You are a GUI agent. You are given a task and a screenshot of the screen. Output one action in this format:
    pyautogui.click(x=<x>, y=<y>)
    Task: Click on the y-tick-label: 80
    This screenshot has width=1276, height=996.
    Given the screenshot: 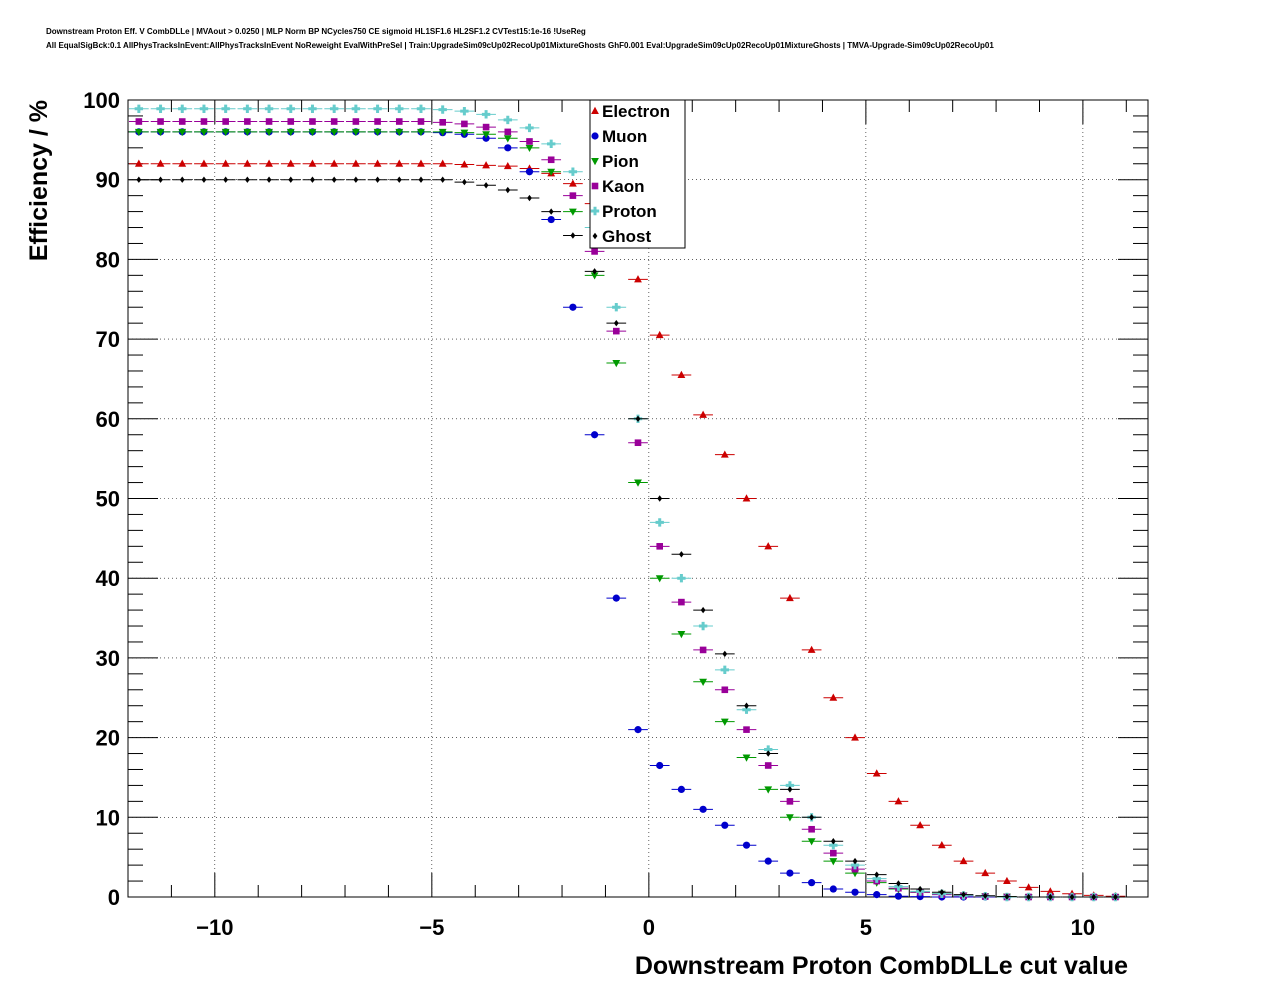 What is the action you would take?
    pyautogui.click(x=108, y=259)
    